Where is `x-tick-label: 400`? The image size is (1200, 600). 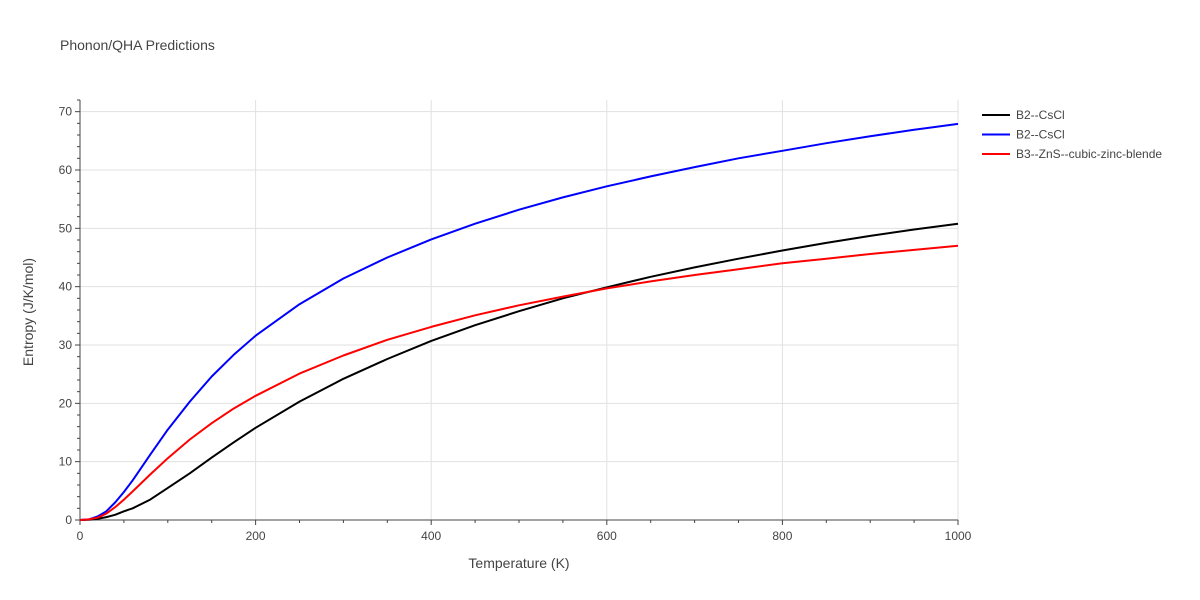
x-tick-label: 400 is located at coordinates (431, 536).